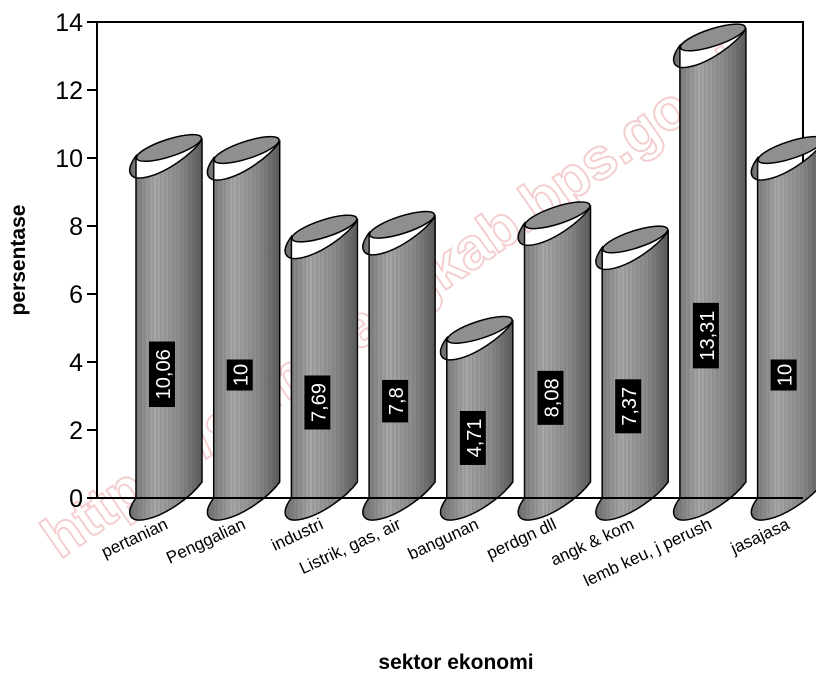  I want to click on y-axis-title: persentase, so click(18, 260).